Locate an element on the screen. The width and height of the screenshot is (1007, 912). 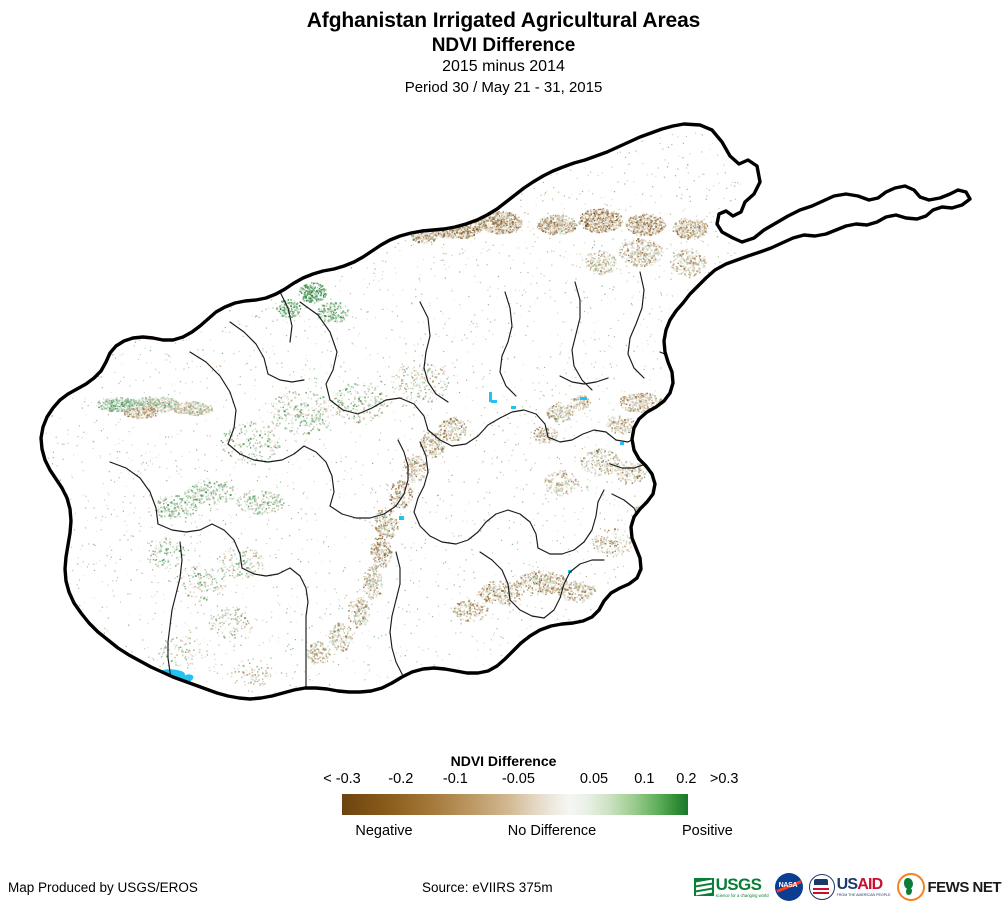
nasa-wordmark: NASA is located at coordinates (788, 885).